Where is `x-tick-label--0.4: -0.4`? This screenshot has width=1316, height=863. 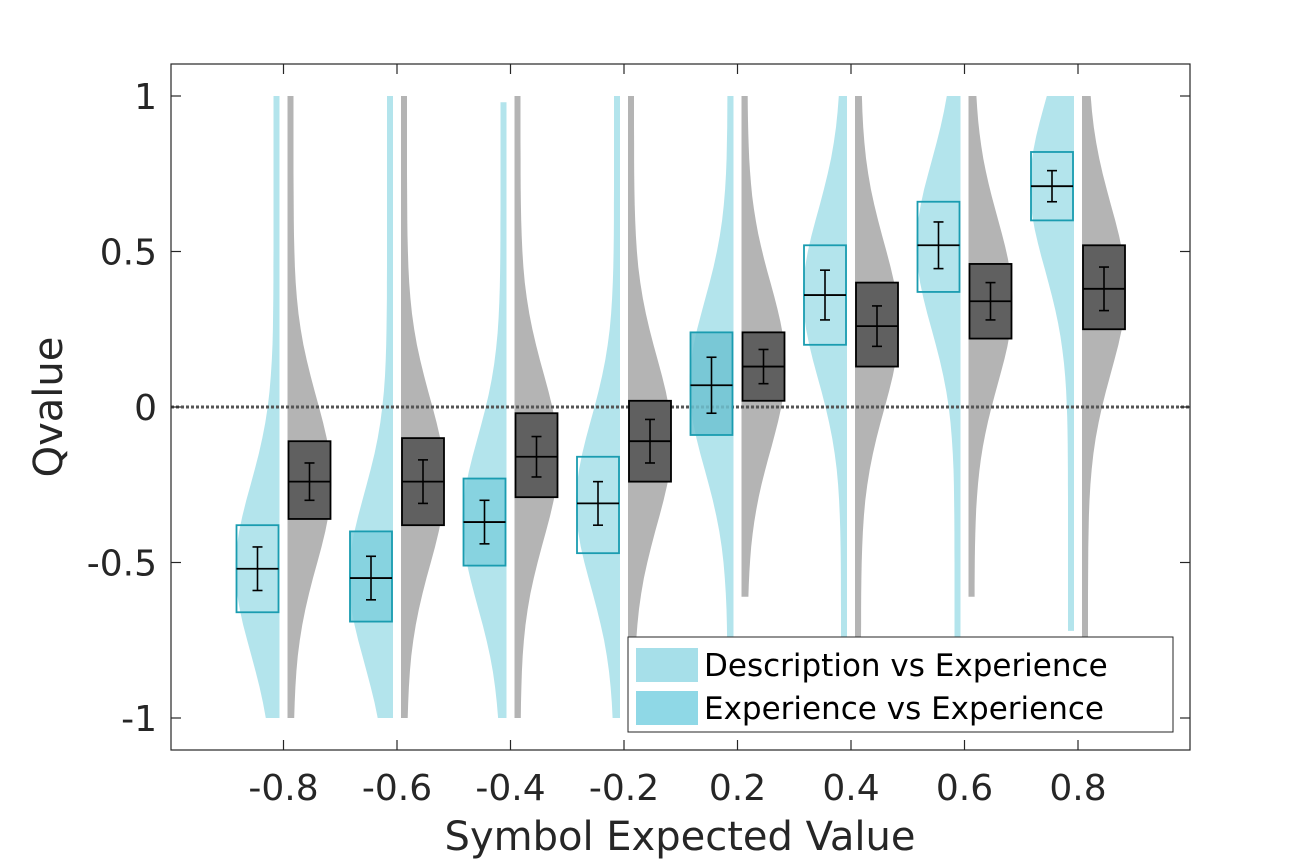
x-tick-label--0.4: -0.4 is located at coordinates (510, 788).